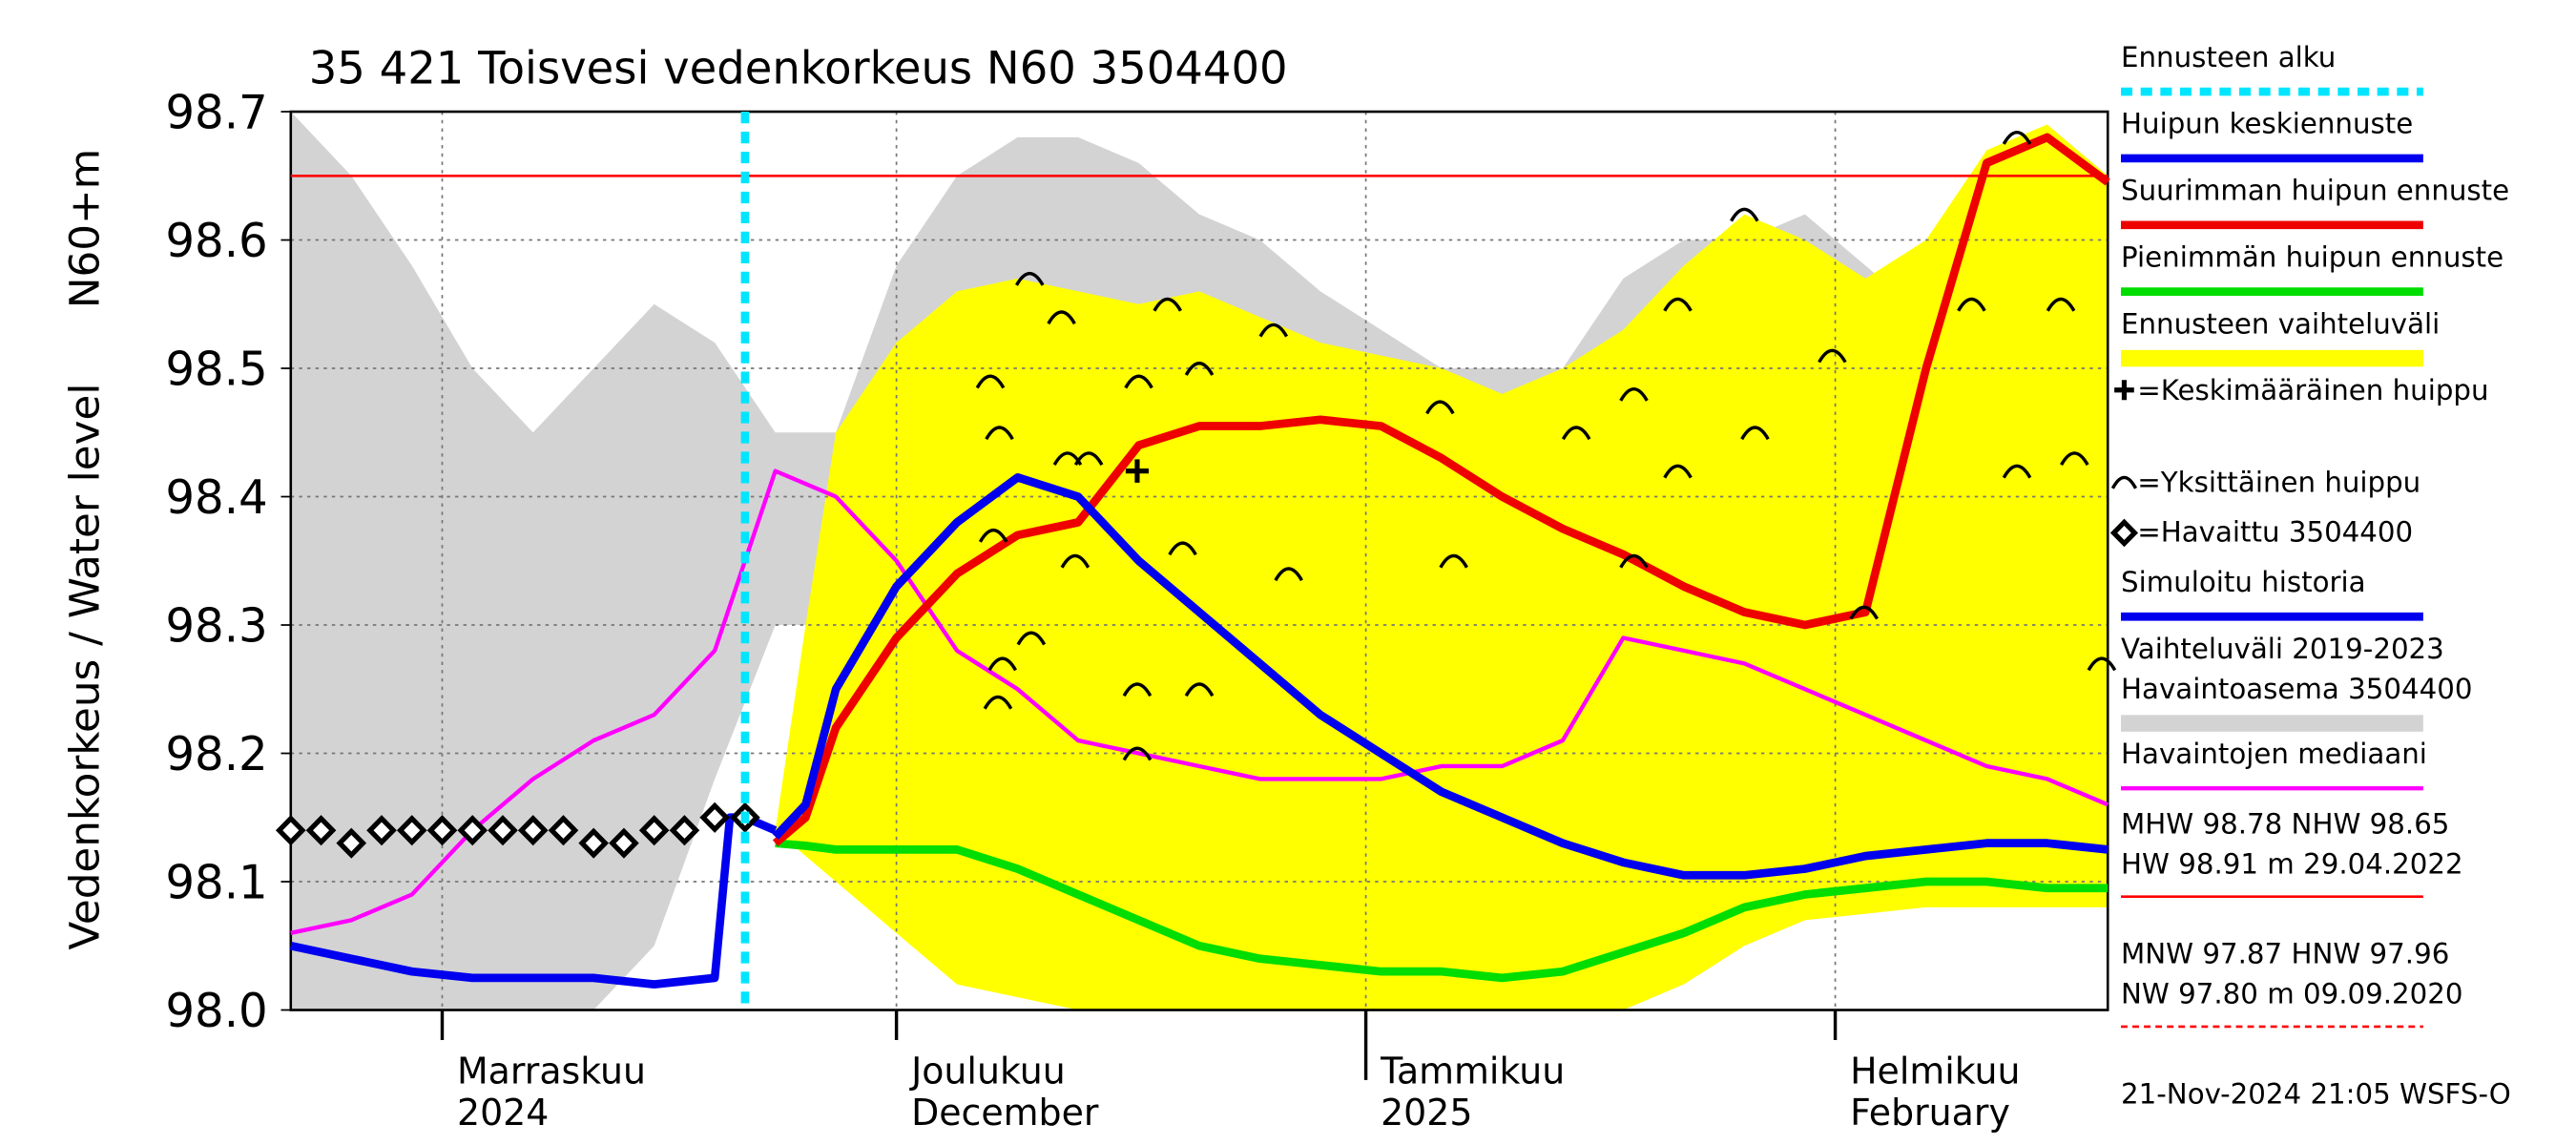  Describe the element at coordinates (2228, 57) in the screenshot. I see `legend-label: Ennusteen alku` at that location.